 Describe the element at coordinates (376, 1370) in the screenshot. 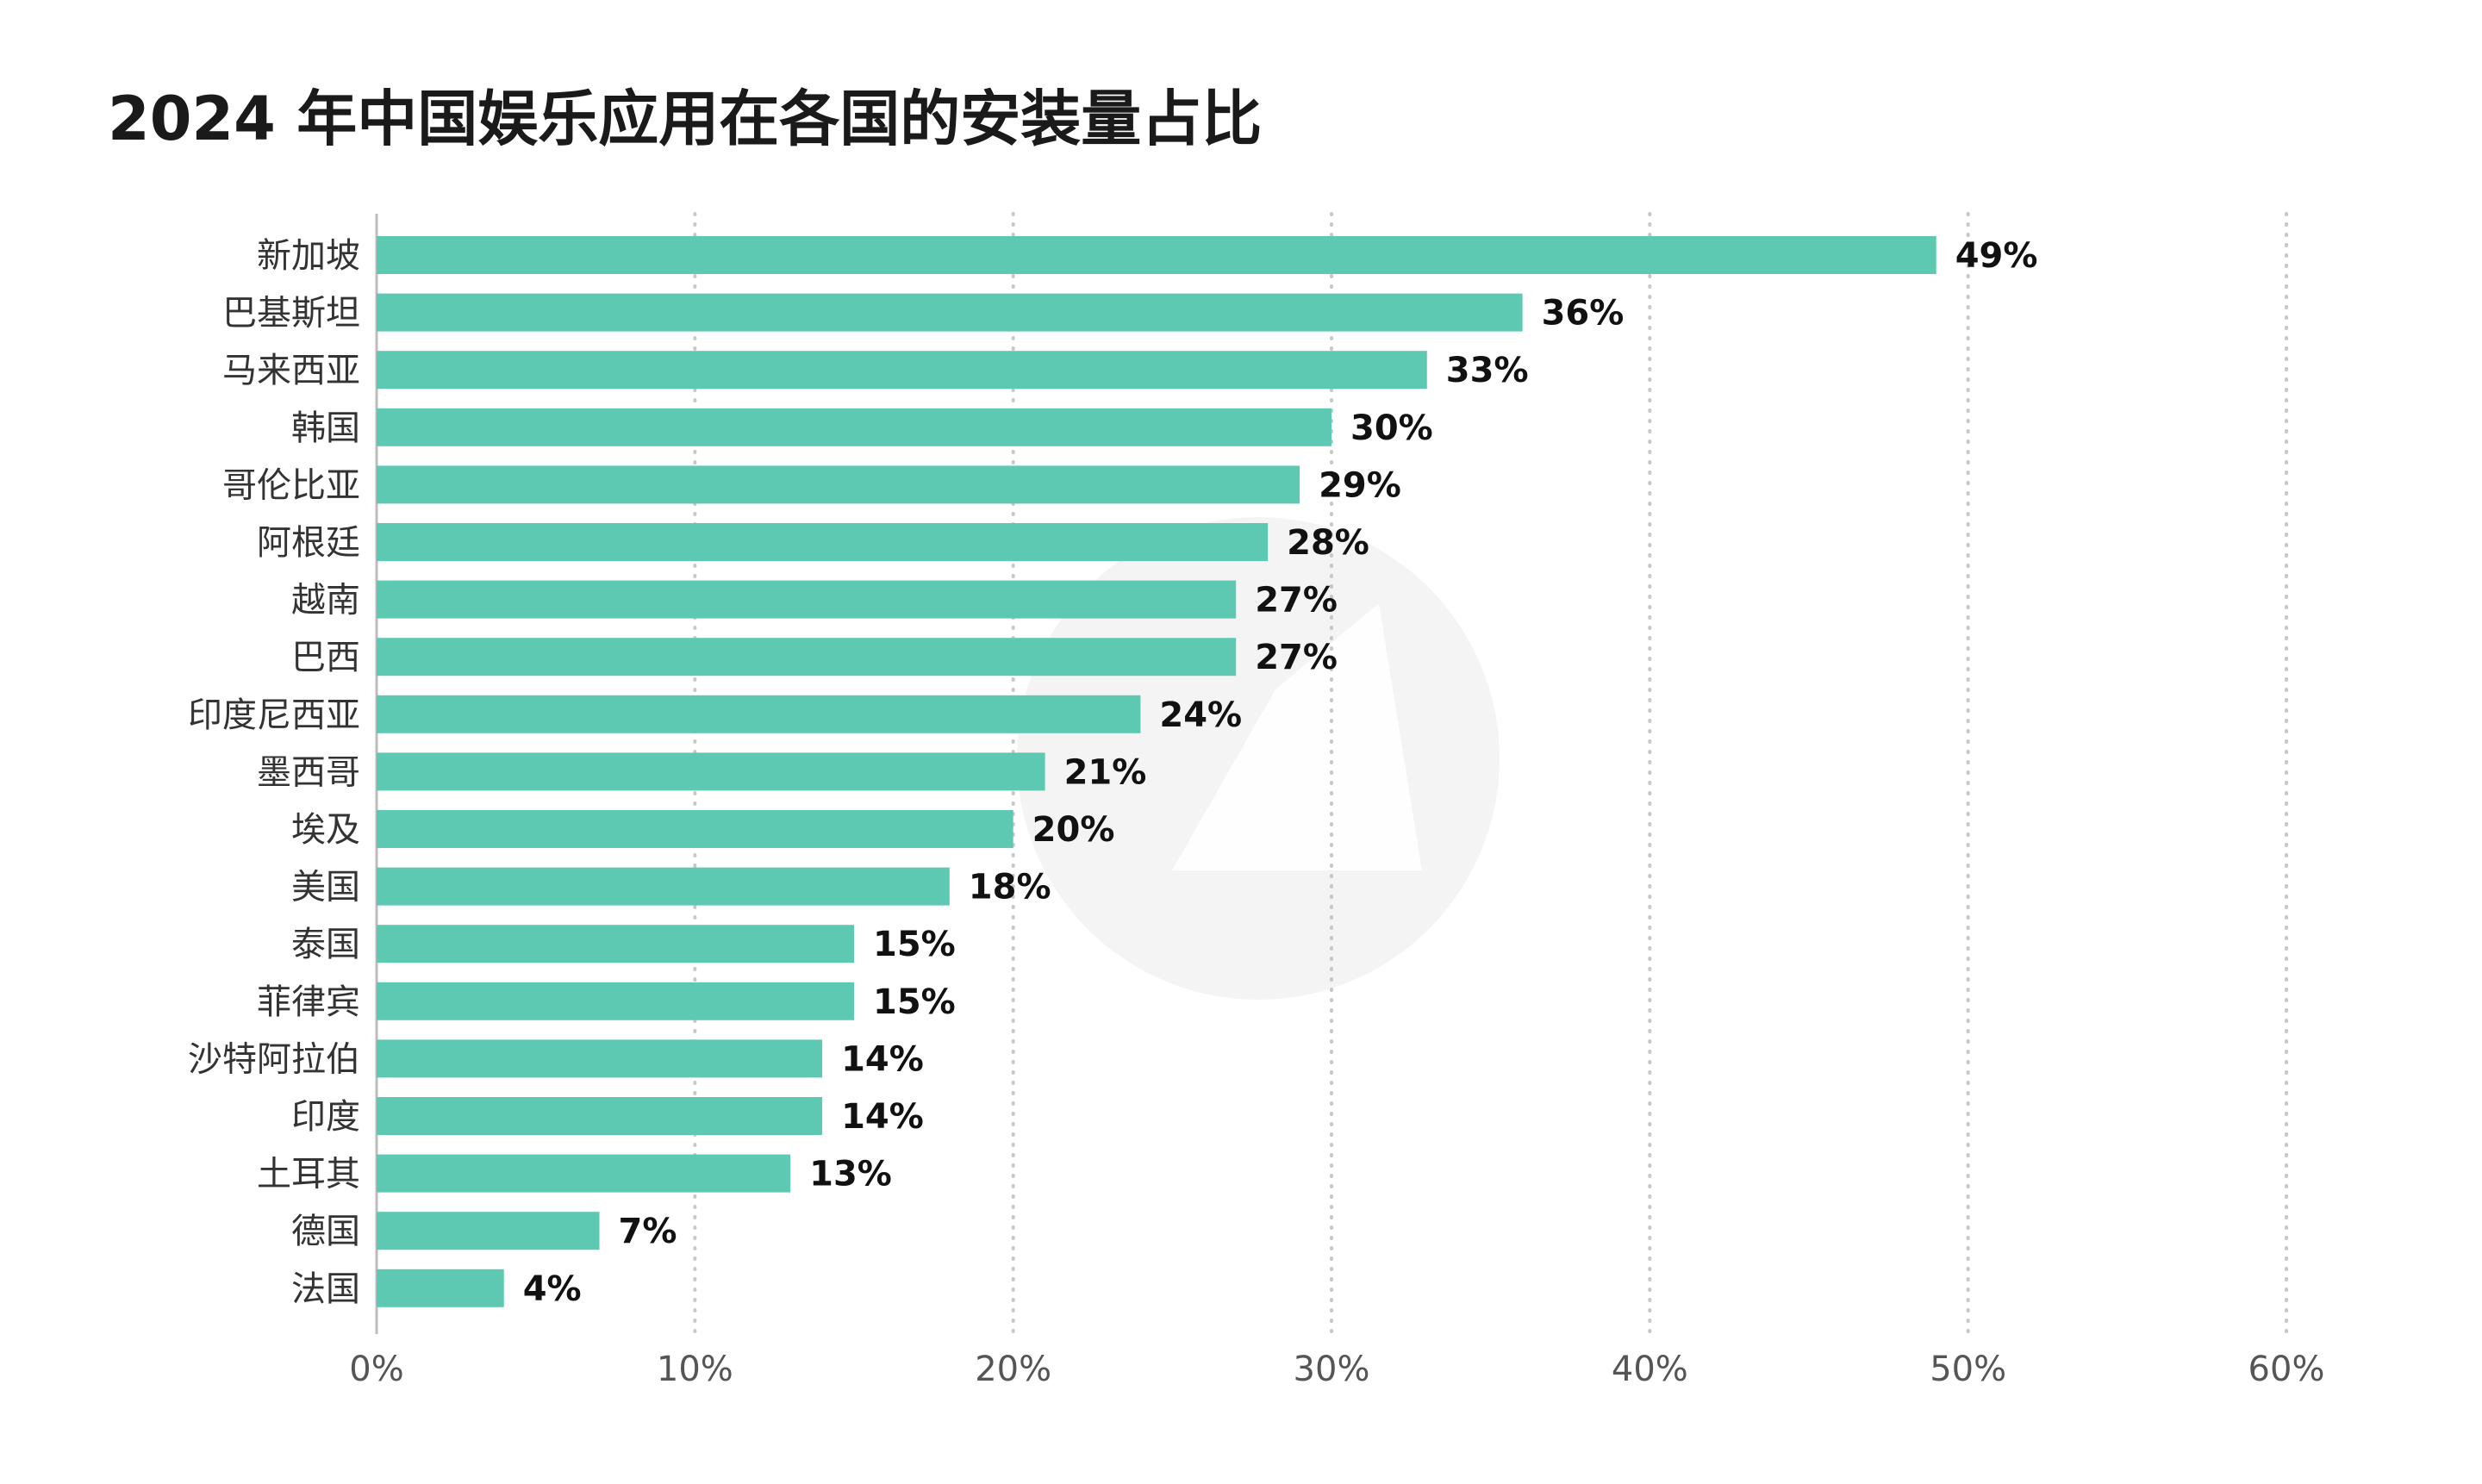

I see `x-tick-label: 0%` at that location.